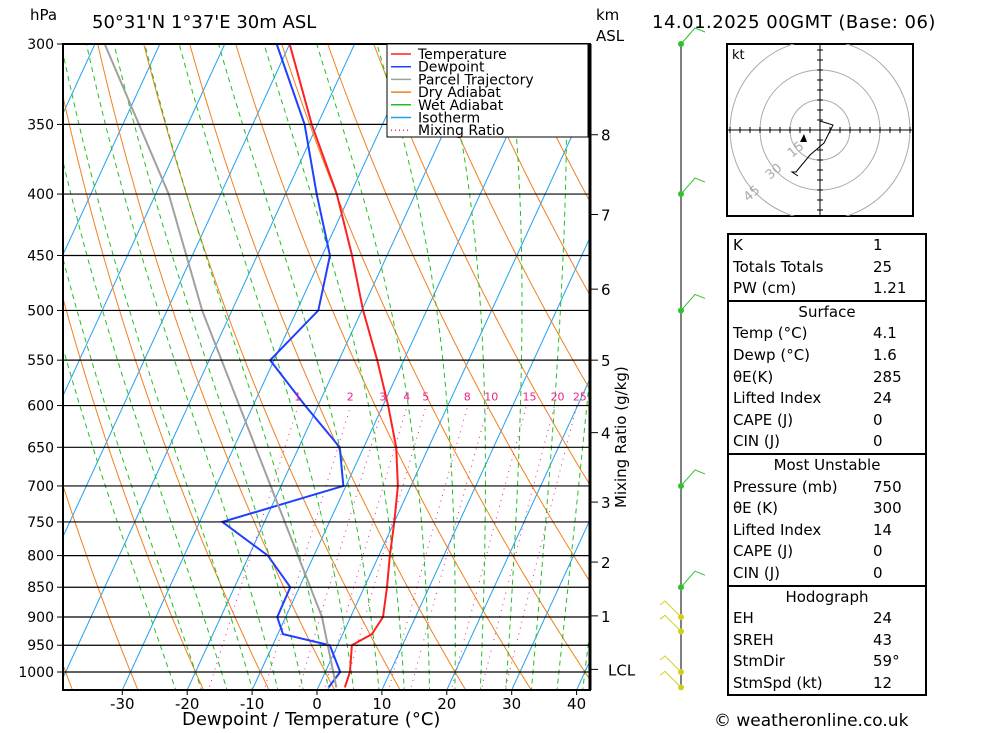 The image size is (1000, 733). Describe the element at coordinates (40, 311) in the screenshot. I see `y-tick-label: 500` at that location.